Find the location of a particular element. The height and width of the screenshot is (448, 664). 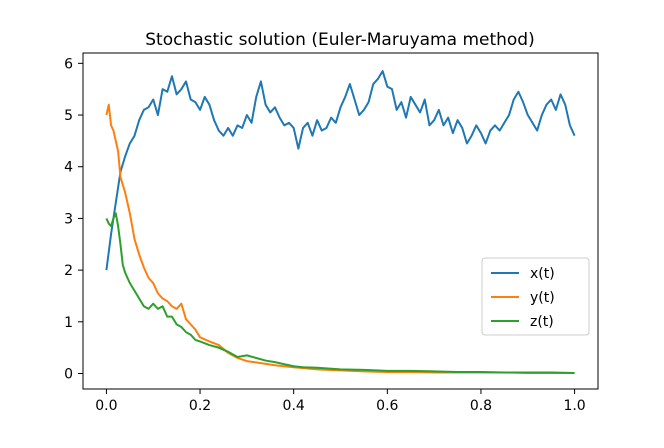

y-tick-label: 6 is located at coordinates (68, 64).